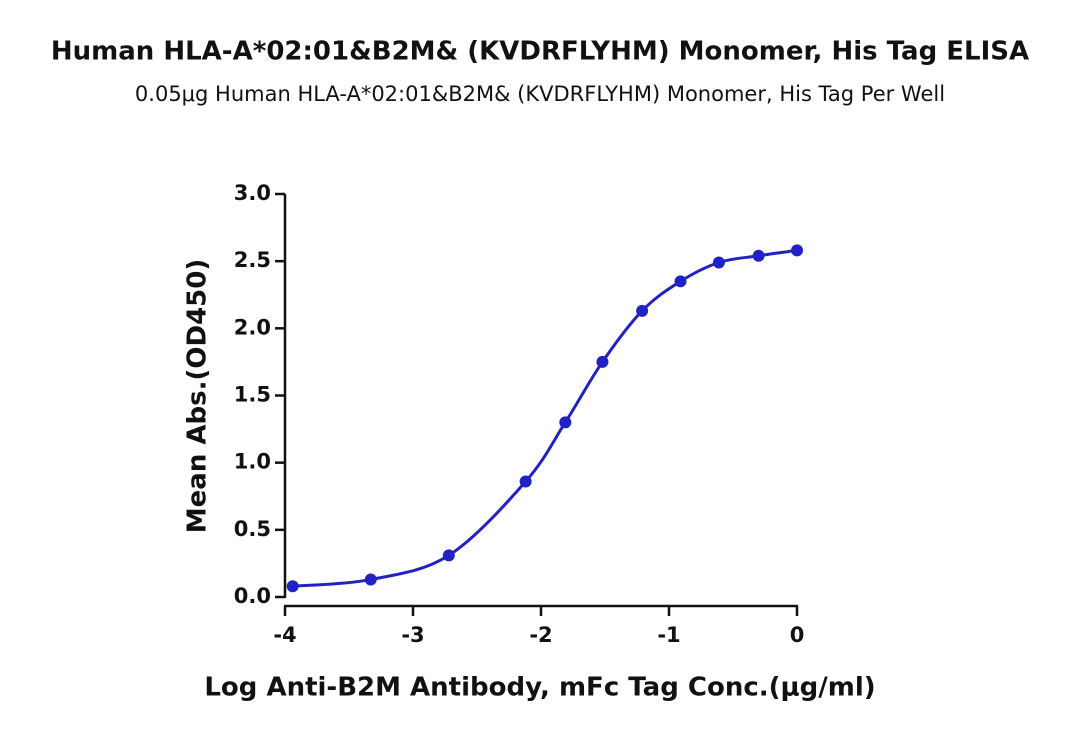 Image resolution: width=1080 pixels, height=731 pixels. I want to click on y-tick-label: 0.0, so click(252, 596).